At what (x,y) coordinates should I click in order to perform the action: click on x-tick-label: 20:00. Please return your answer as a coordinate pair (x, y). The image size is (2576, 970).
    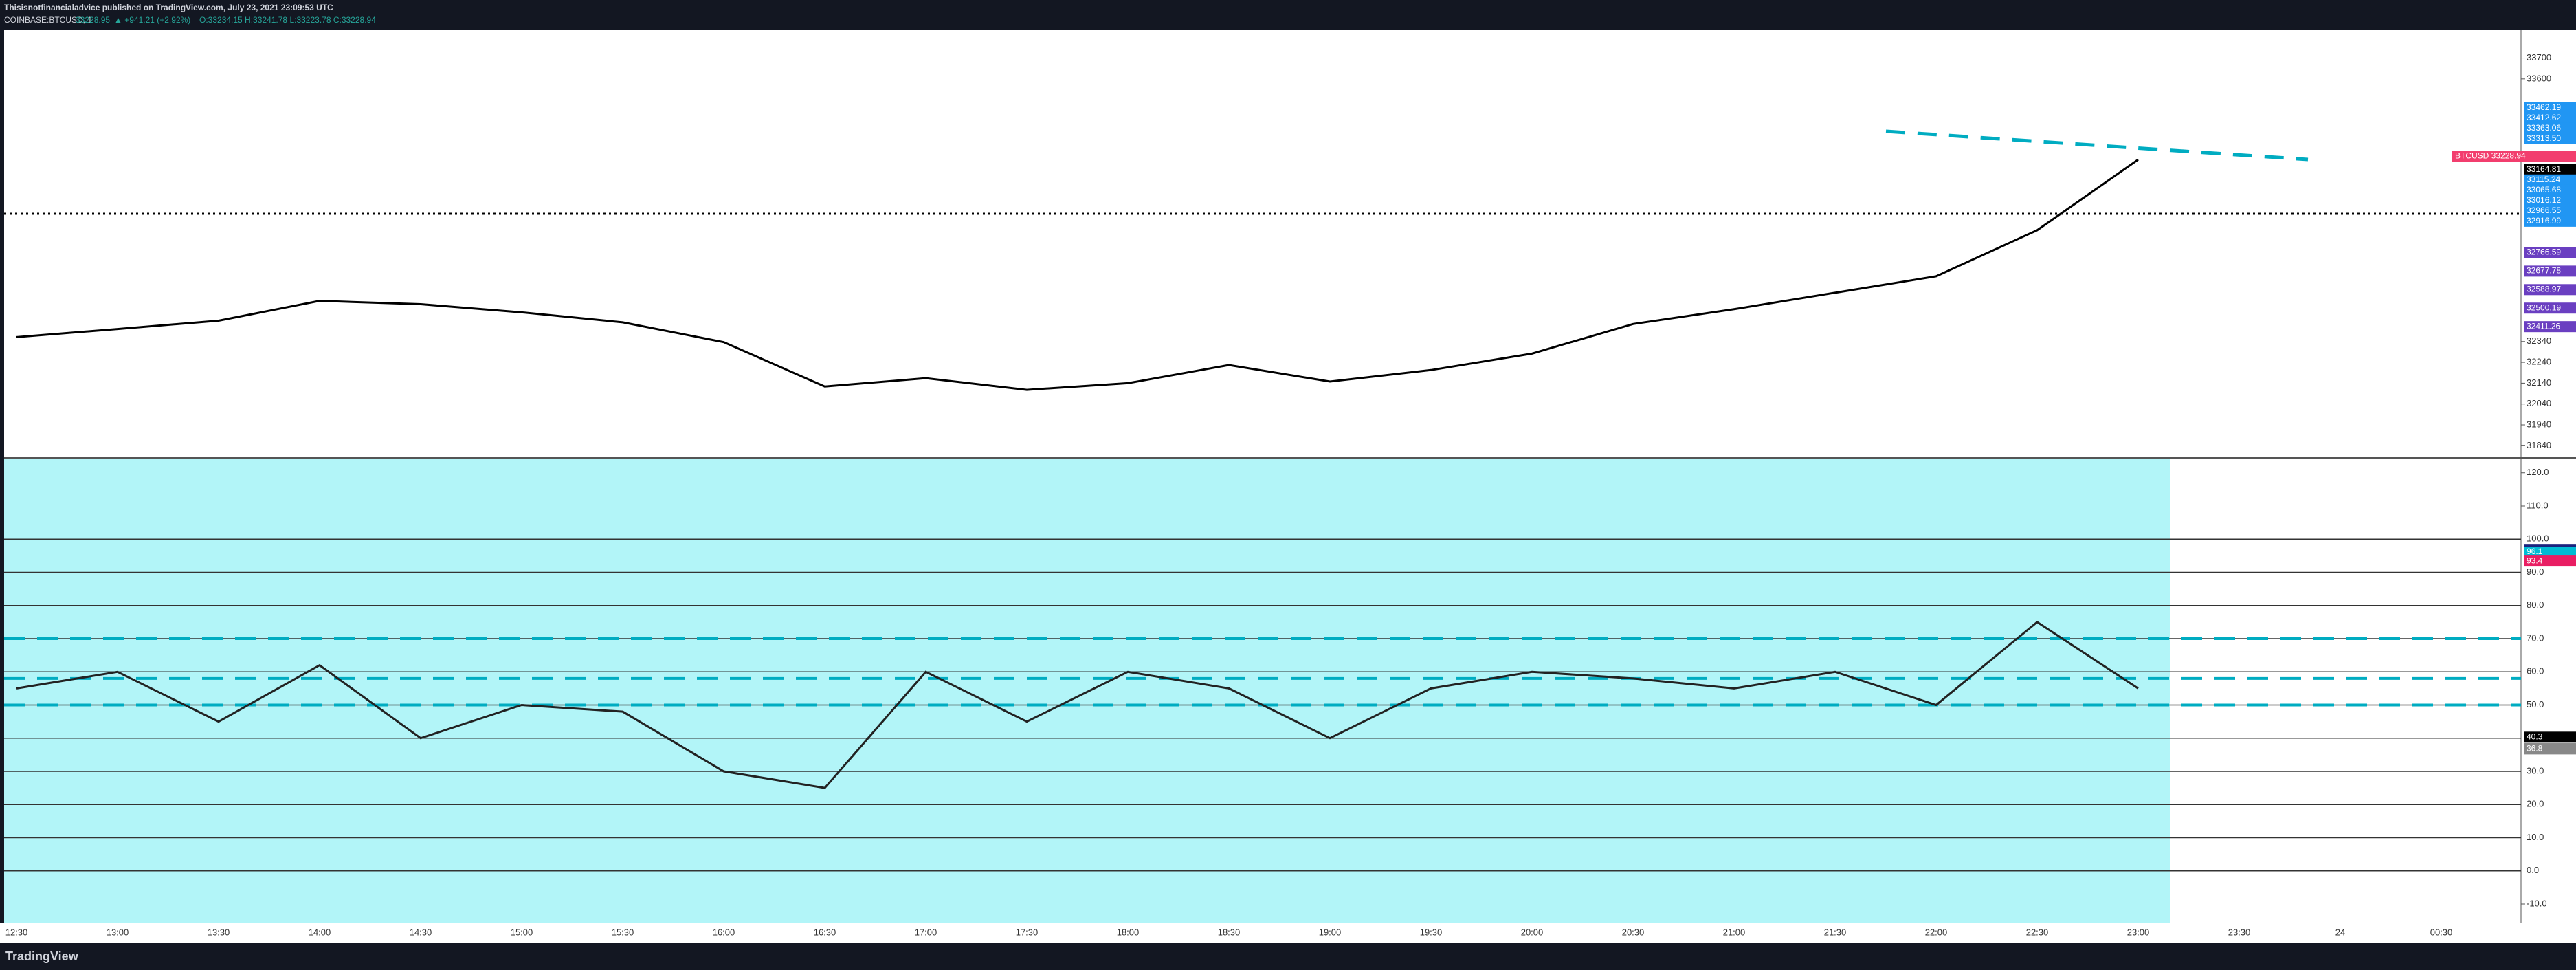
    Looking at the image, I should click on (1532, 932).